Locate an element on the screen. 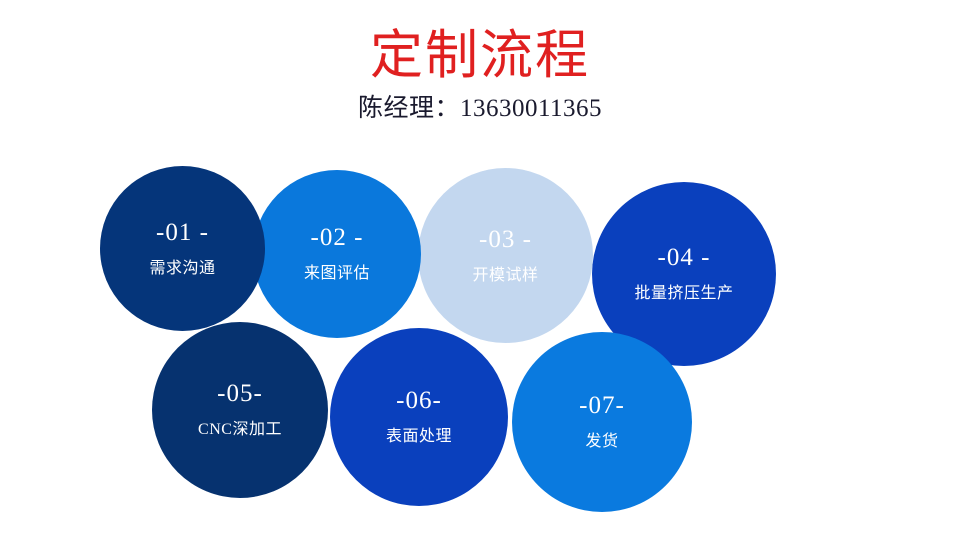  step-label: 批量挤压生产 is located at coordinates (684, 293).